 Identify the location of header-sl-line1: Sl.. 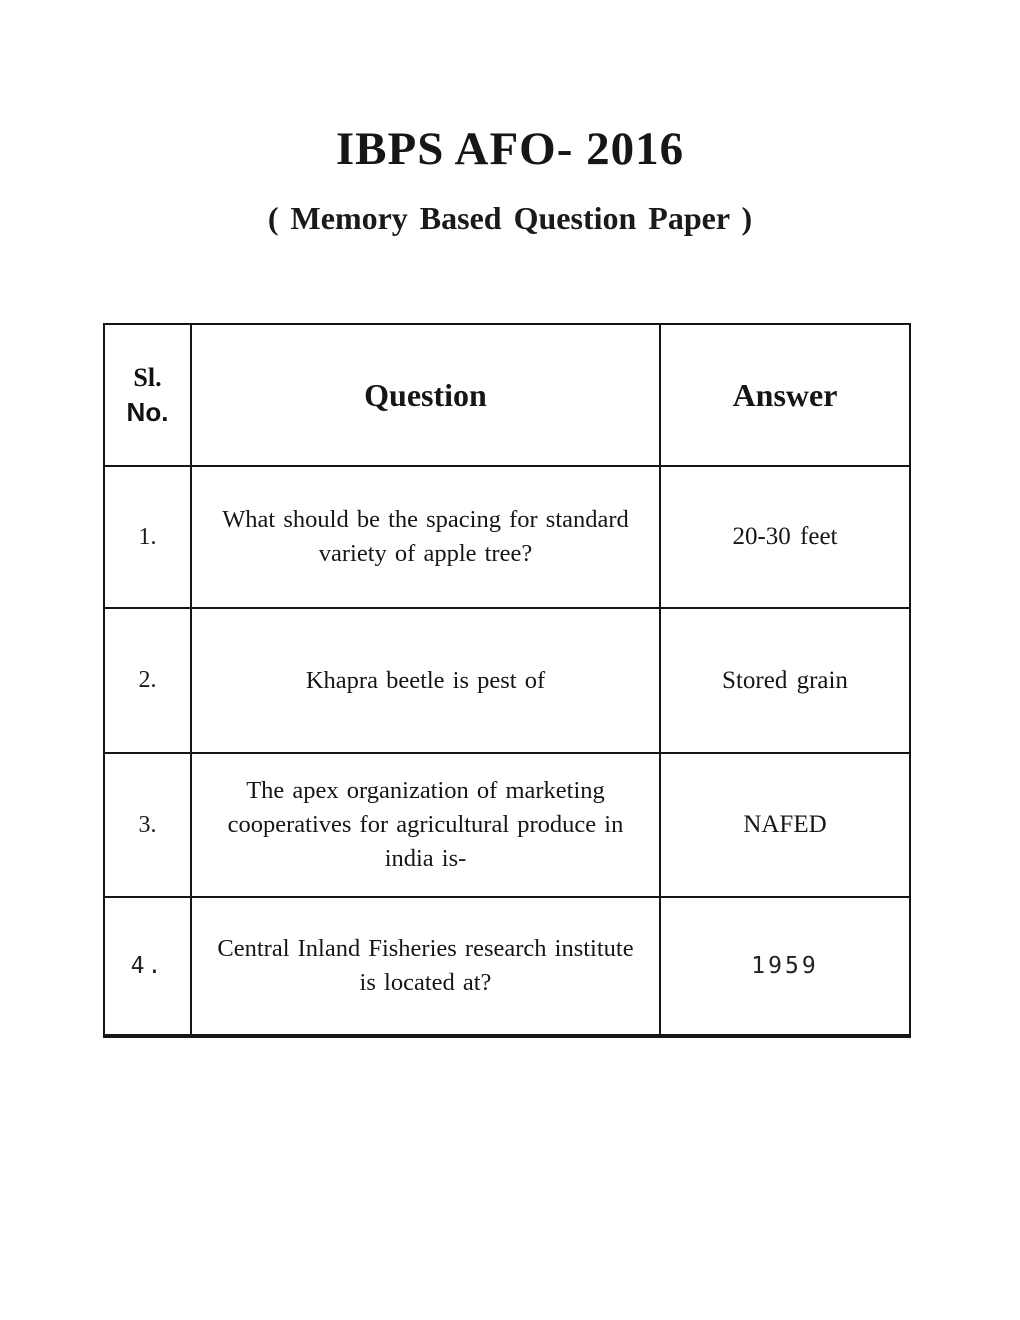
(147, 377).